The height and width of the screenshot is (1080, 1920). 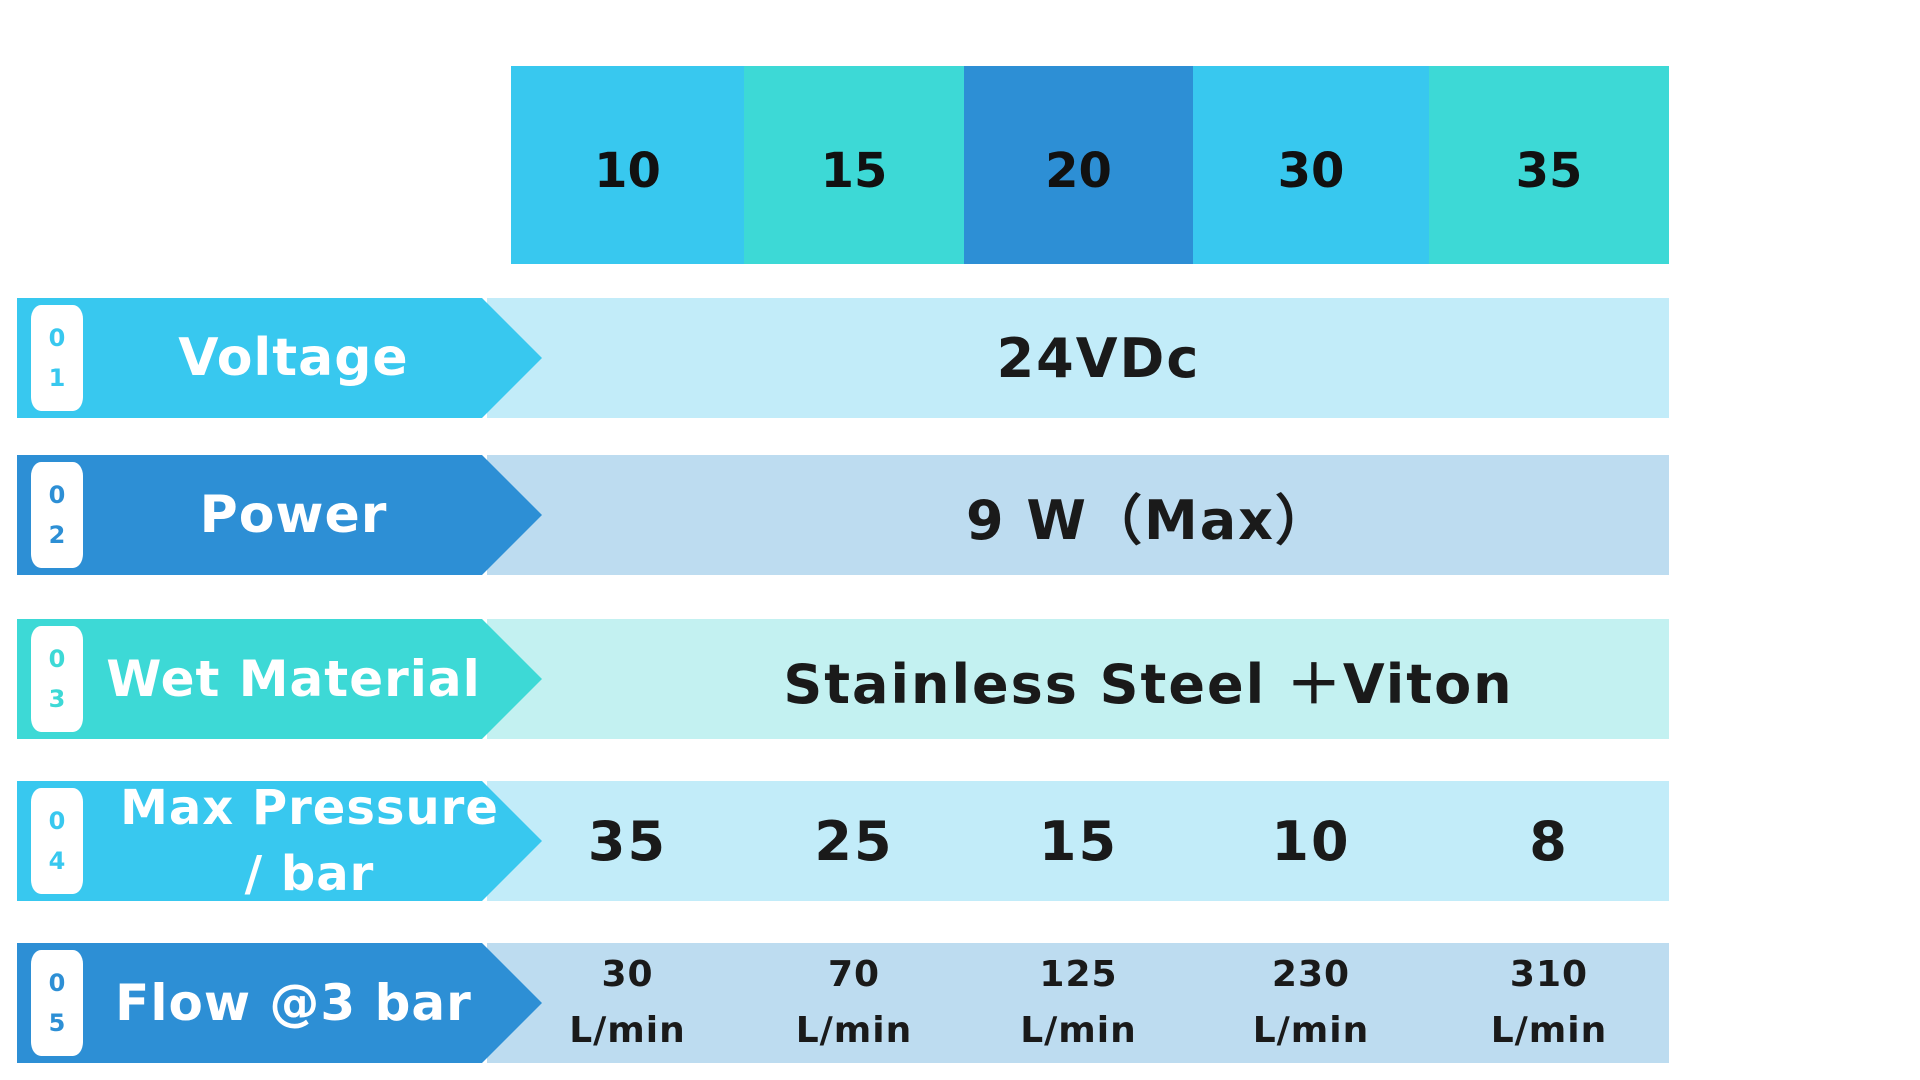 What do you see at coordinates (627, 974) in the screenshot?
I see `flow-amount: 30` at bounding box center [627, 974].